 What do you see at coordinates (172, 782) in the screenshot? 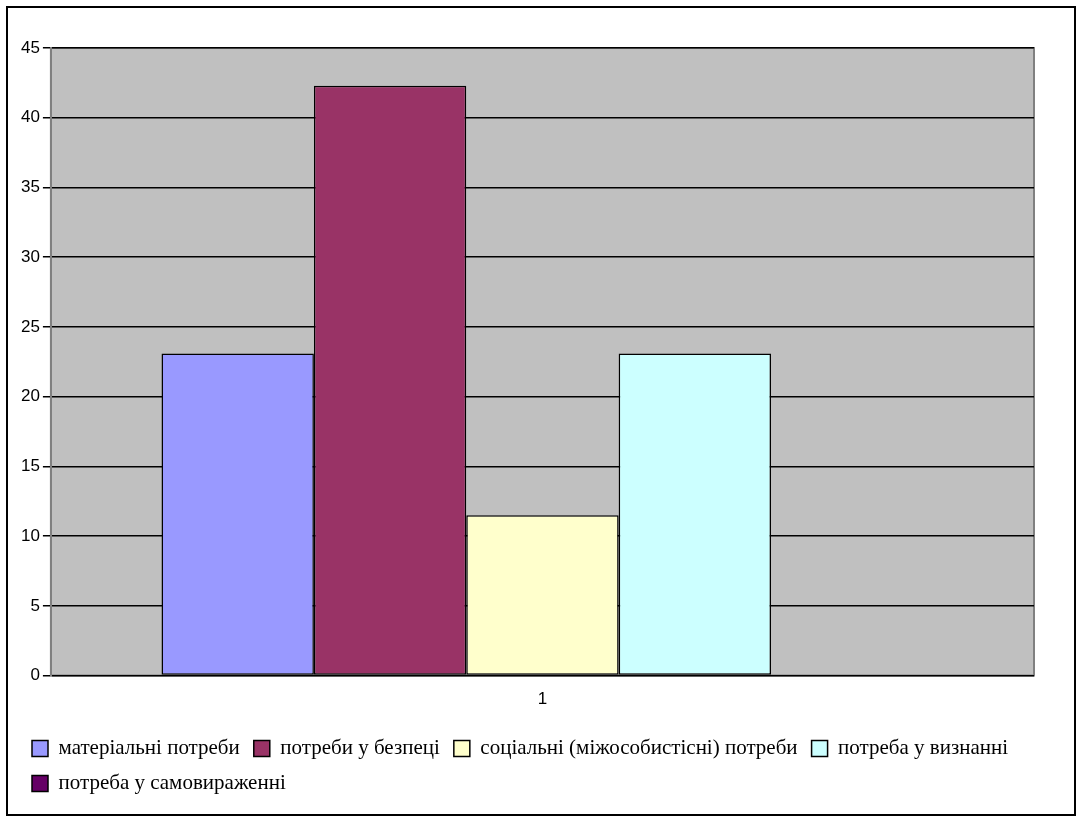
I see `legend-label: потреба у самовираженні` at bounding box center [172, 782].